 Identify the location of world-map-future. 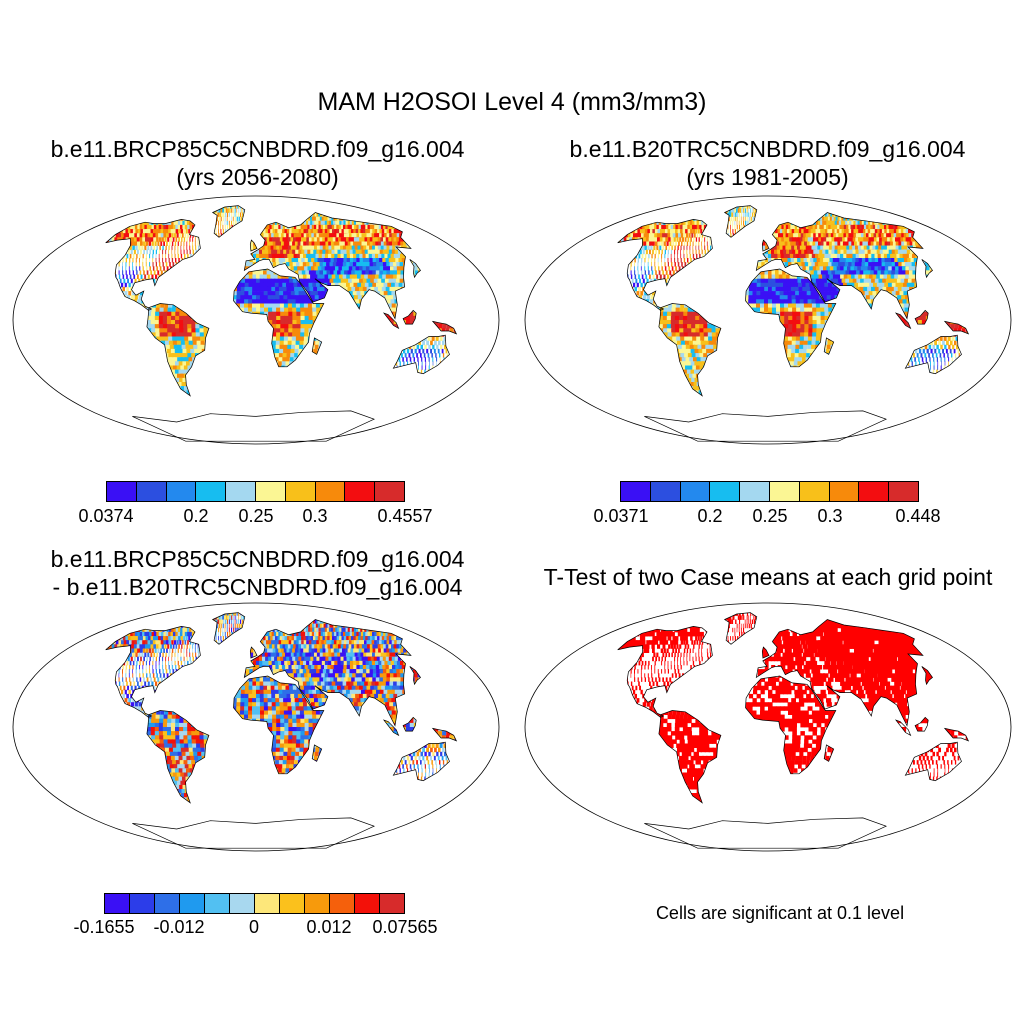
(256, 320).